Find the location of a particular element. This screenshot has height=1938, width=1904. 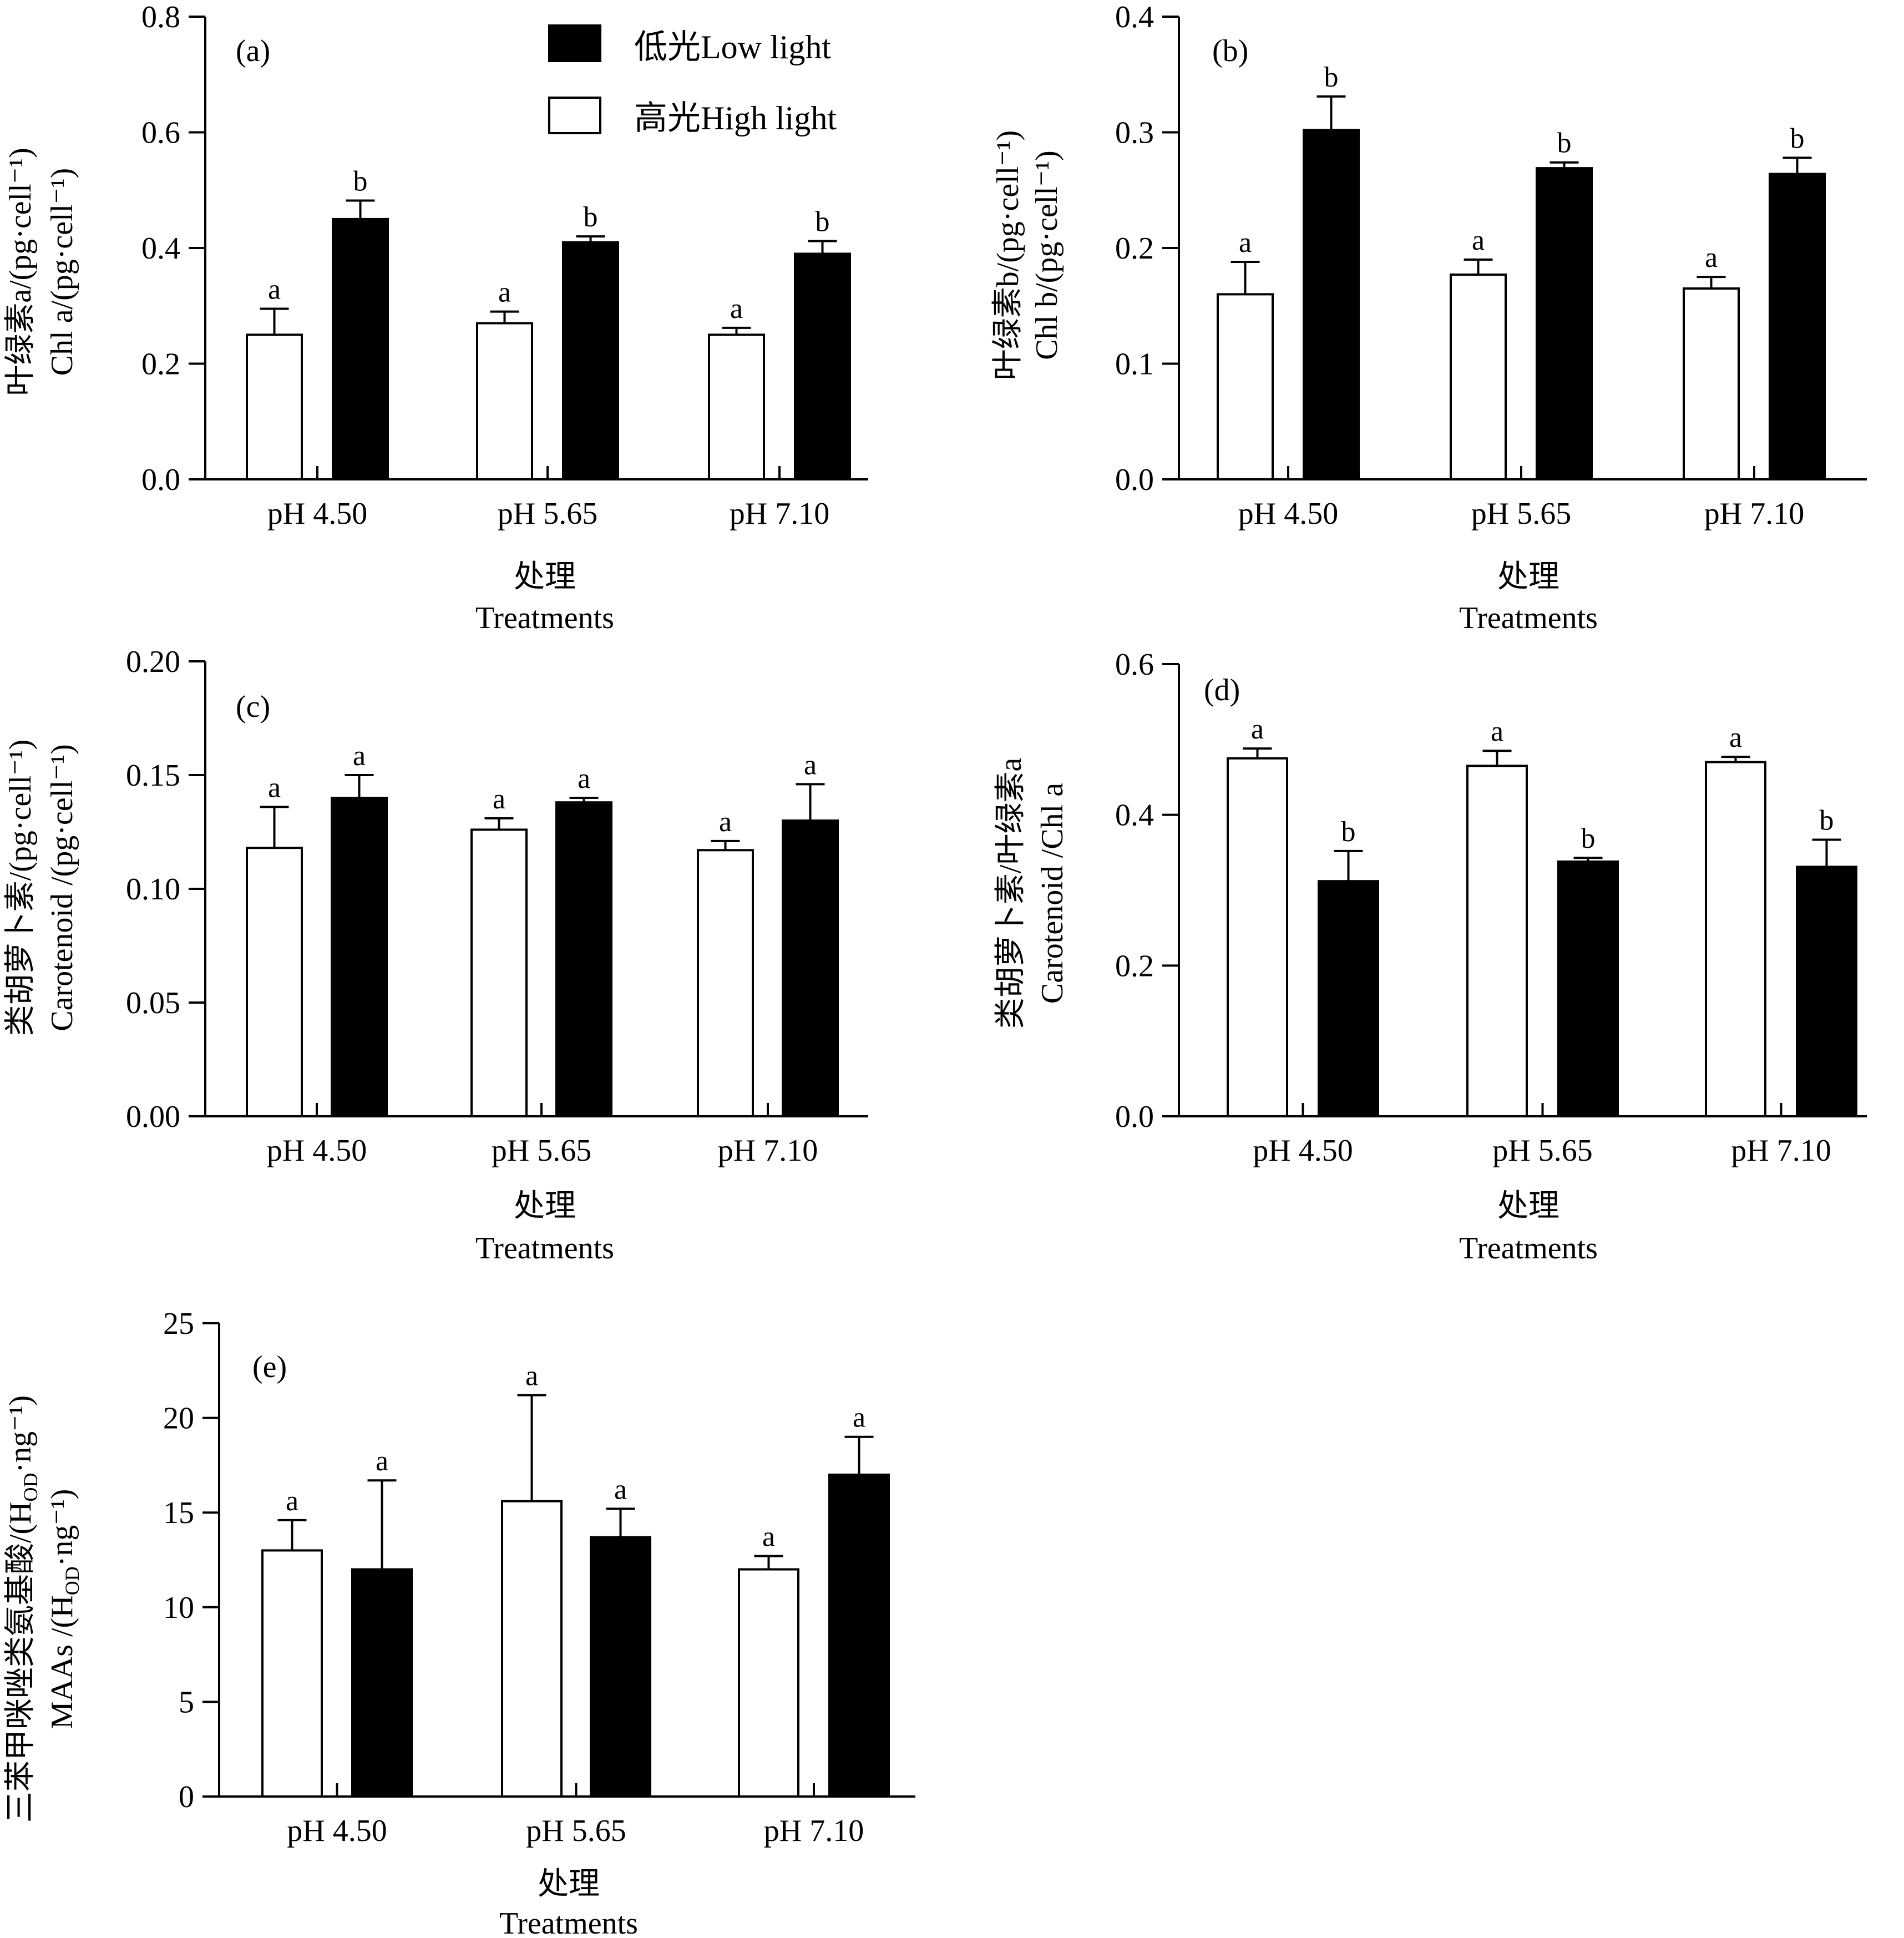

panel-b-xlabel-cn: 处理 is located at coordinates (1528, 577).